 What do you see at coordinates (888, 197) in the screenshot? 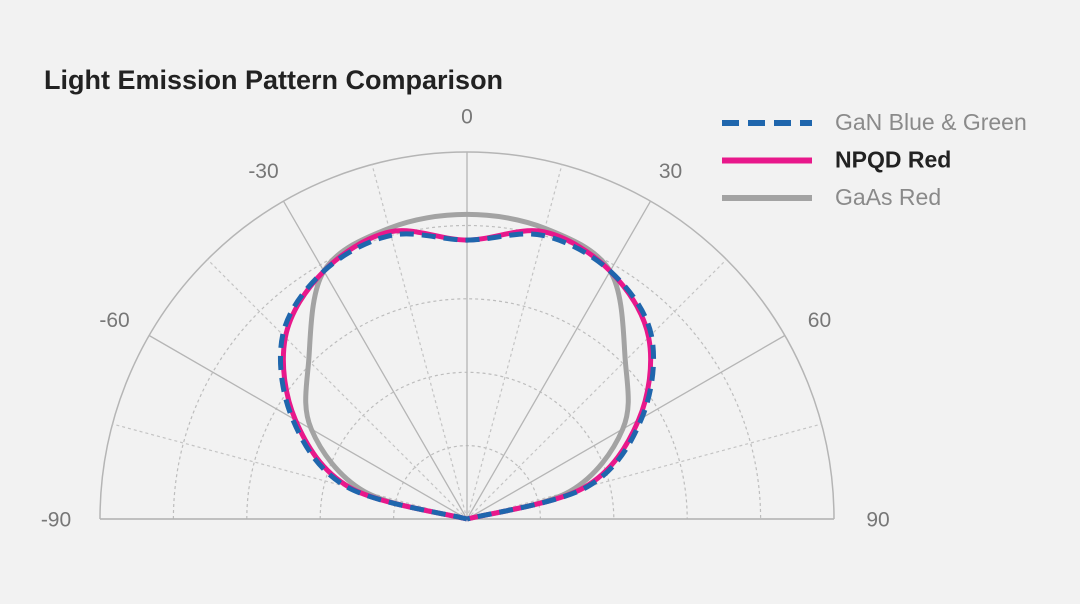
I see `legend-label: GaAs Red` at bounding box center [888, 197].